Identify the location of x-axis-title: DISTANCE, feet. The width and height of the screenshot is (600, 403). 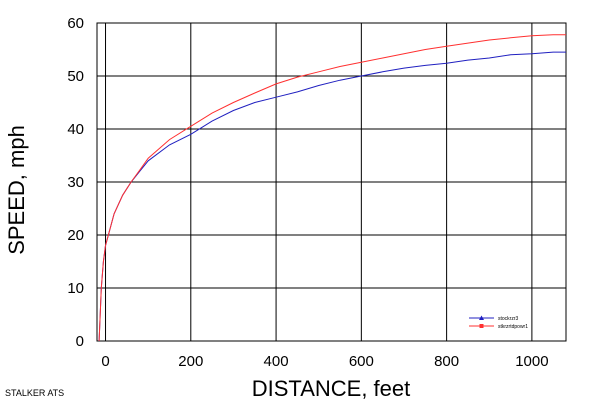
(331, 388).